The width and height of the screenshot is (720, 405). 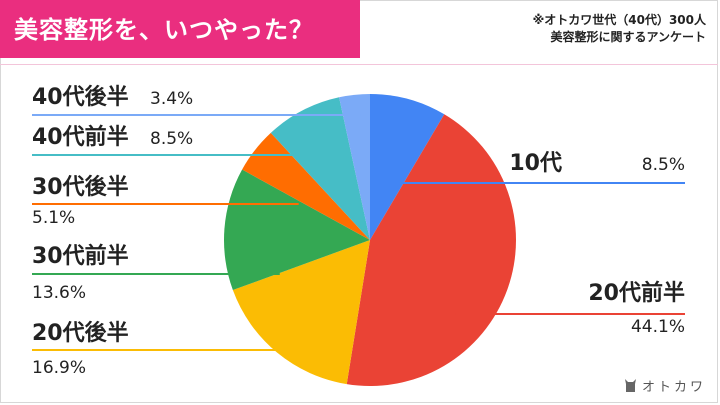 What do you see at coordinates (171, 139) in the screenshot?
I see `slice-value-5: 8.5%` at bounding box center [171, 139].